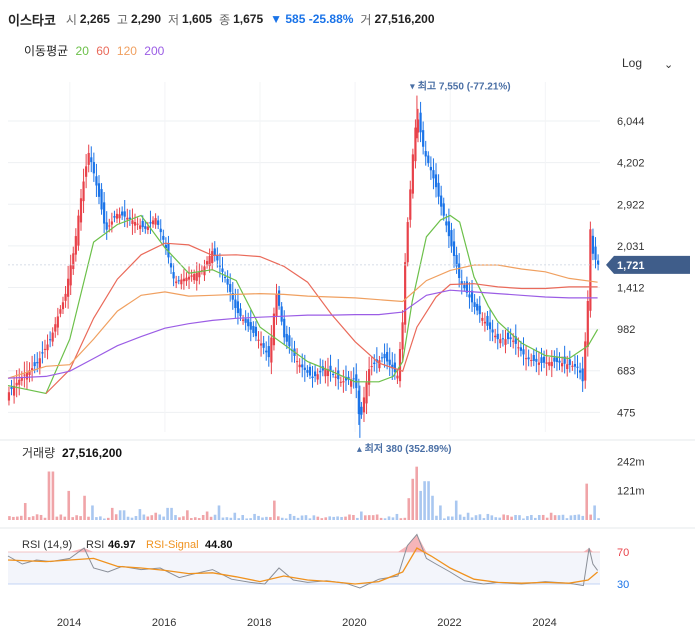  I want to click on close-label: 종, so click(225, 19).